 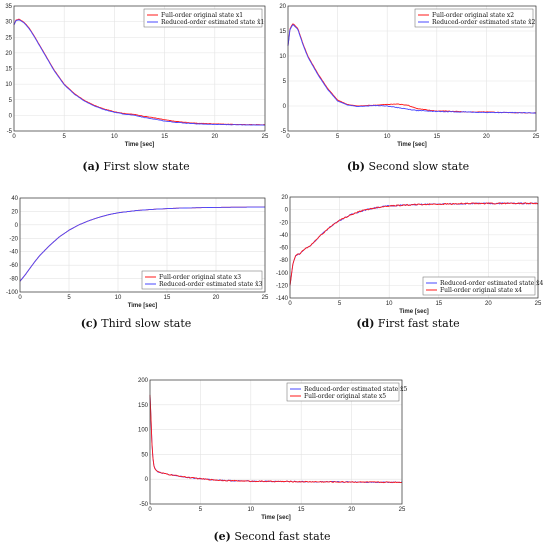 What do you see at coordinates (8, 85) in the screenshot?
I see `y-tick-label: 10` at bounding box center [8, 85].